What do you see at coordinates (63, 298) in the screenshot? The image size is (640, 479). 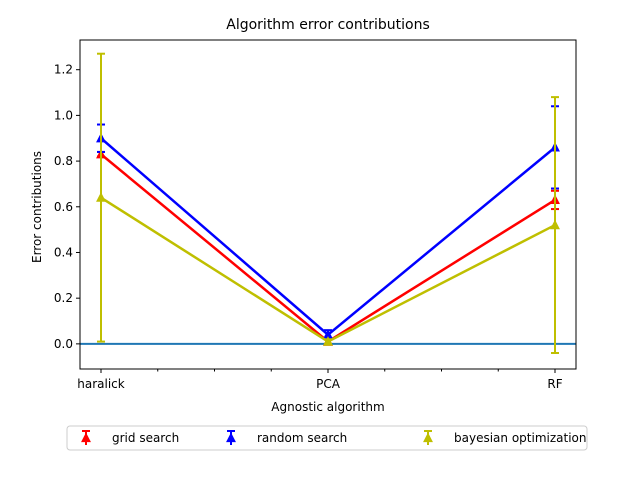 I see `y-tick-label: 0.2` at bounding box center [63, 298].